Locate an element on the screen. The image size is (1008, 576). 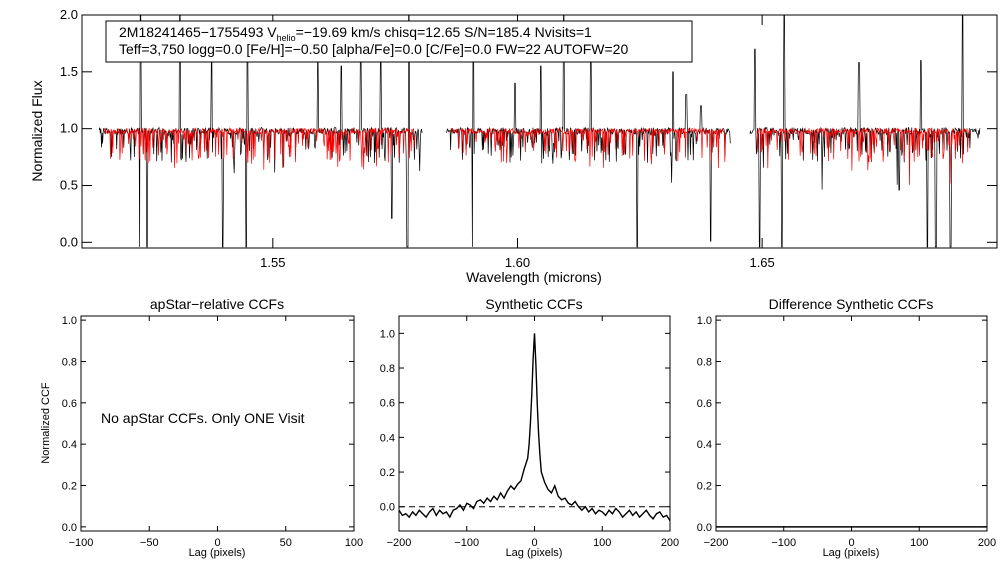
spectrum-x-axis-label: Wavelength (microns) is located at coordinates (534, 277).